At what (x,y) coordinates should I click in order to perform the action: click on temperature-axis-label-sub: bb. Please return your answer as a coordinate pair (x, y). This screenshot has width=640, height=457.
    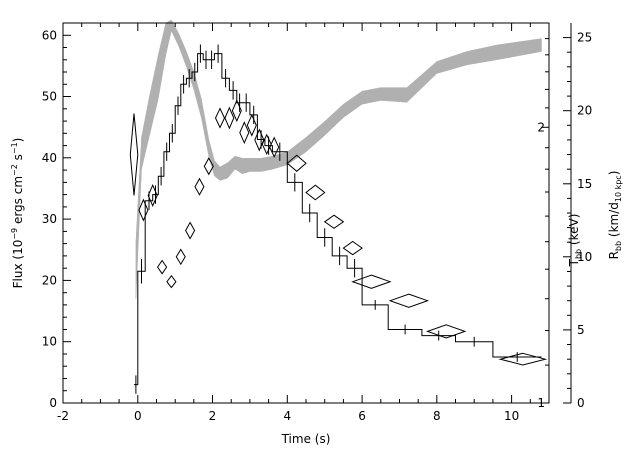
    Looking at the image, I should click on (578, 254).